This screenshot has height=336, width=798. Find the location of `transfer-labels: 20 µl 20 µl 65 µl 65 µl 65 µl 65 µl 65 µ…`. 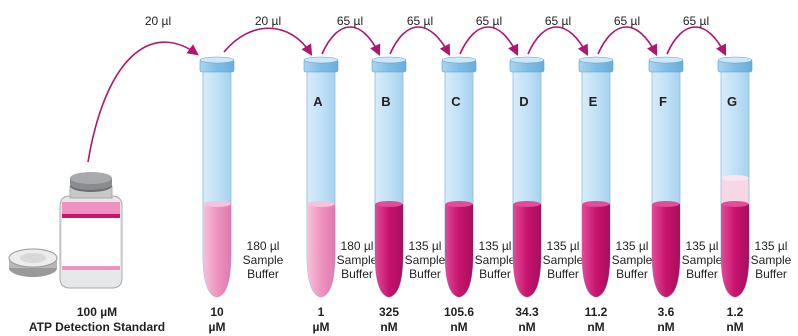

transfer-labels: 20 µl 20 µl 65 µl 65 µl 65 µl 65 µl 65 µ… is located at coordinates (427, 21).